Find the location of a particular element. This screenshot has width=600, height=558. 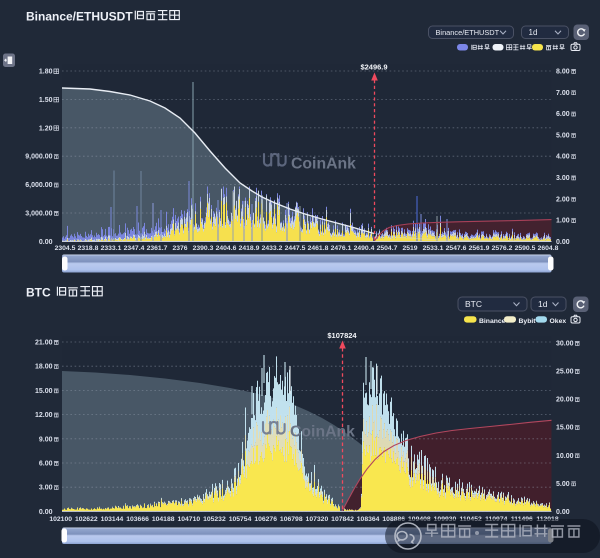

svg-text: 2433.2 is located at coordinates (272, 248).